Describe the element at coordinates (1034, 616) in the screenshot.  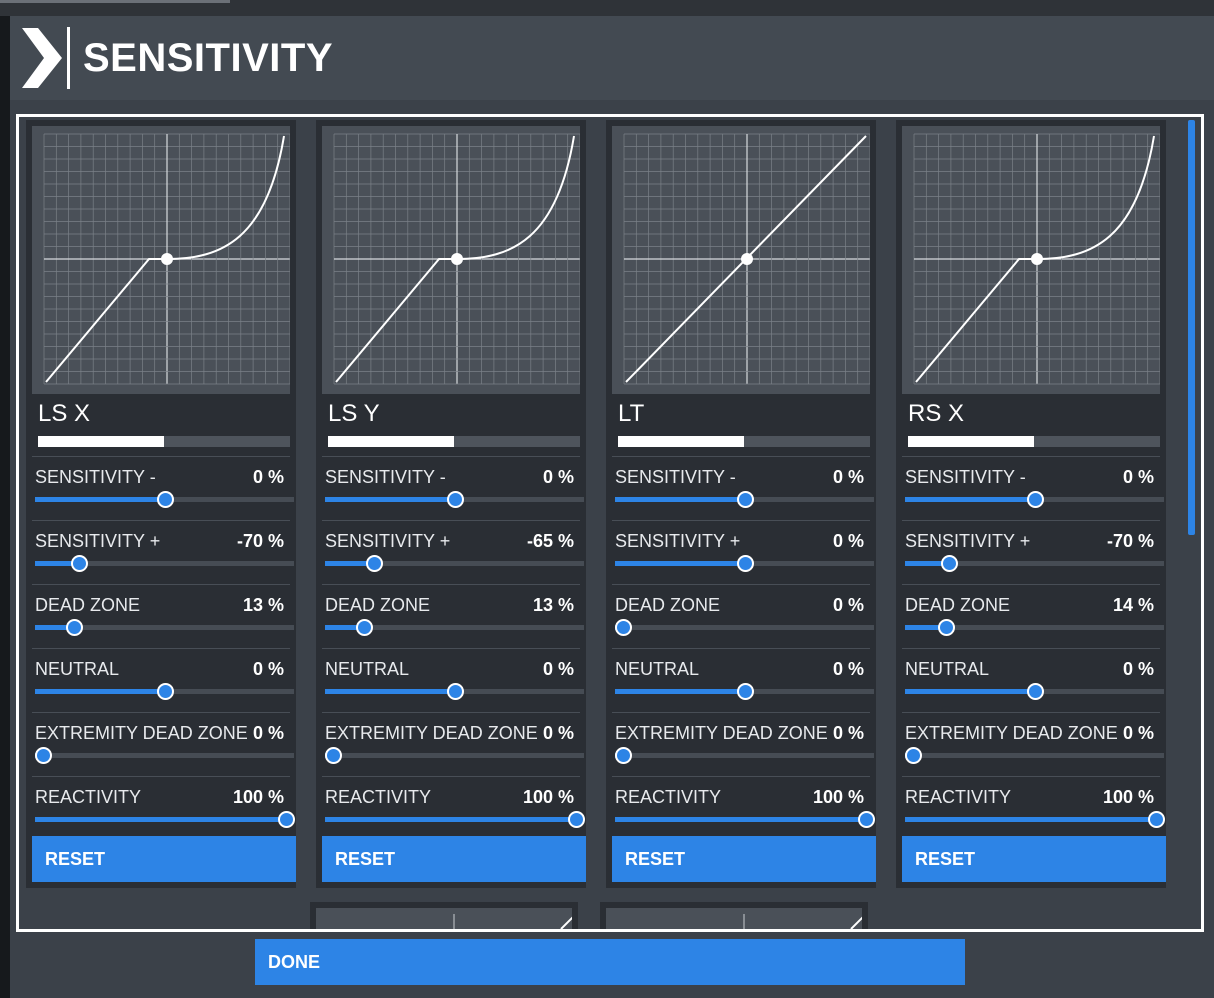
I see `setting-row: DEAD ZONE 14 %` at that location.